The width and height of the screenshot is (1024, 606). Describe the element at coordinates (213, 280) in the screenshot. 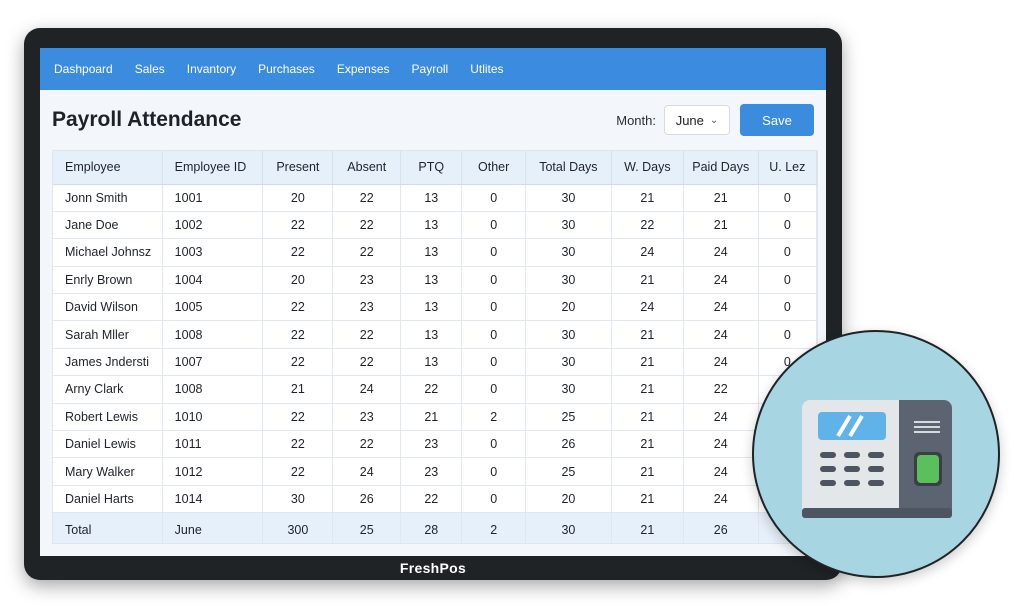

I see `cell-employee-id: 1004` at that location.